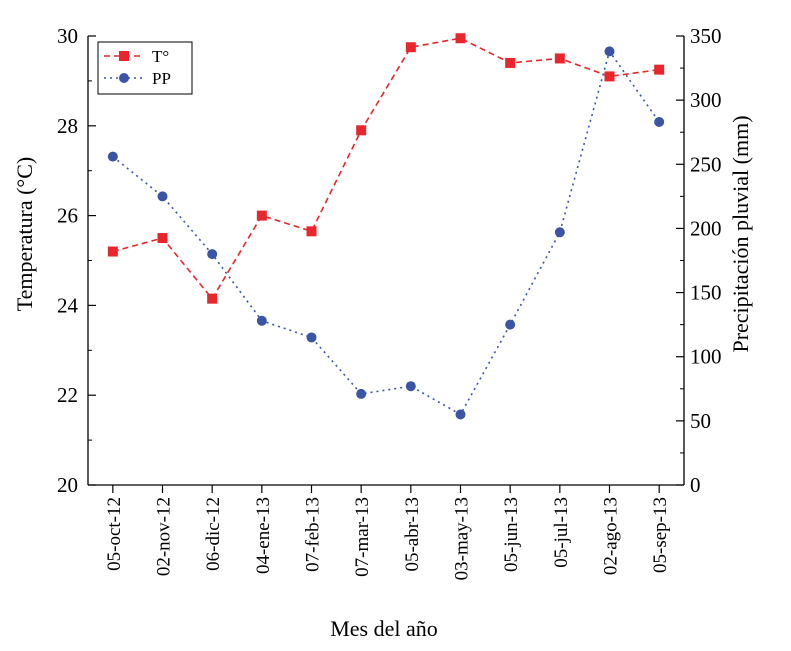 The height and width of the screenshot is (651, 791). I want to click on y-left-tick-label: 24, so click(68, 305).